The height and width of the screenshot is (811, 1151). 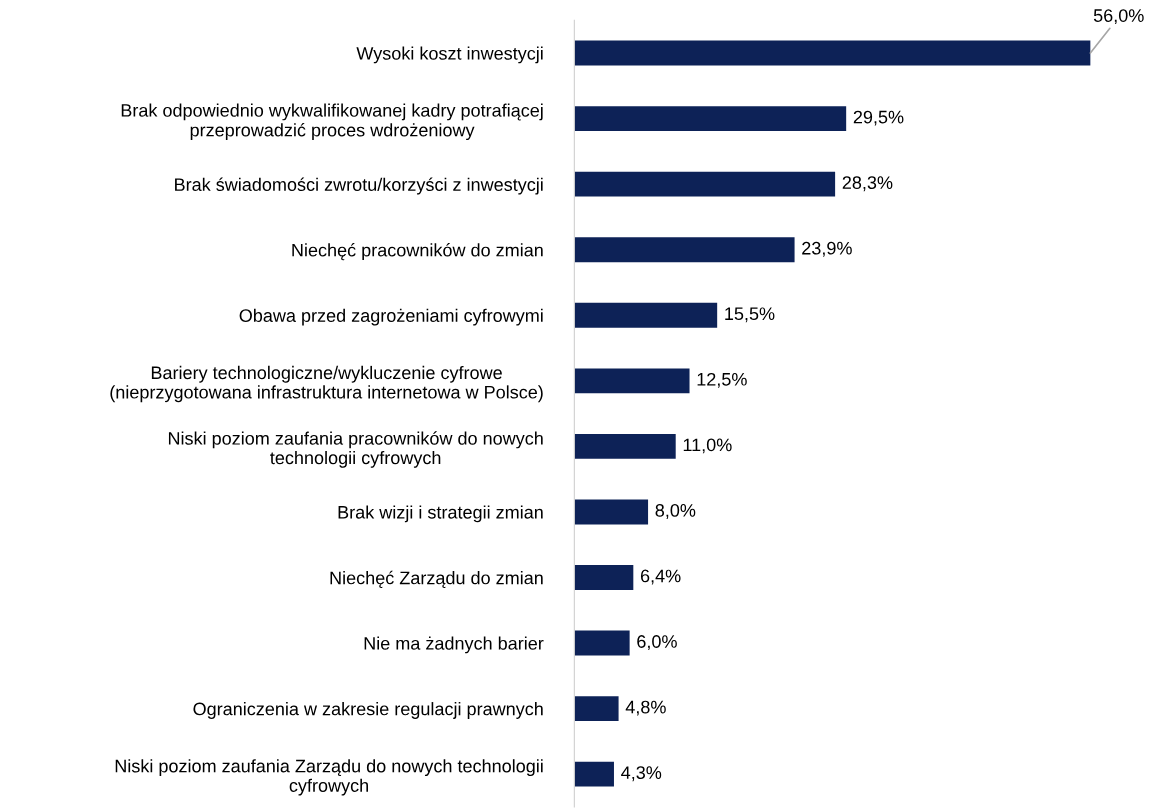 What do you see at coordinates (641, 774) in the screenshot?
I see `data-label: 4,3%` at bounding box center [641, 774].